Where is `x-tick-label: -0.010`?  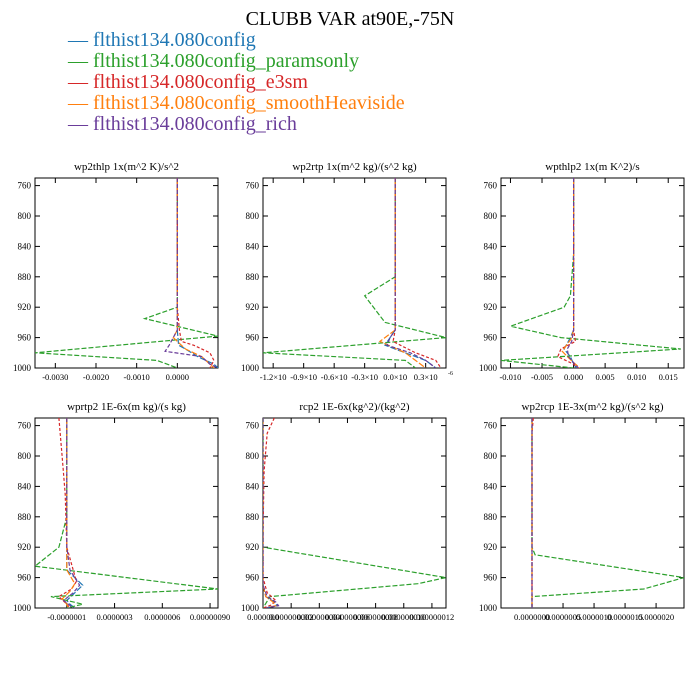
x-tick-label: -0.010 is located at coordinates (510, 377).